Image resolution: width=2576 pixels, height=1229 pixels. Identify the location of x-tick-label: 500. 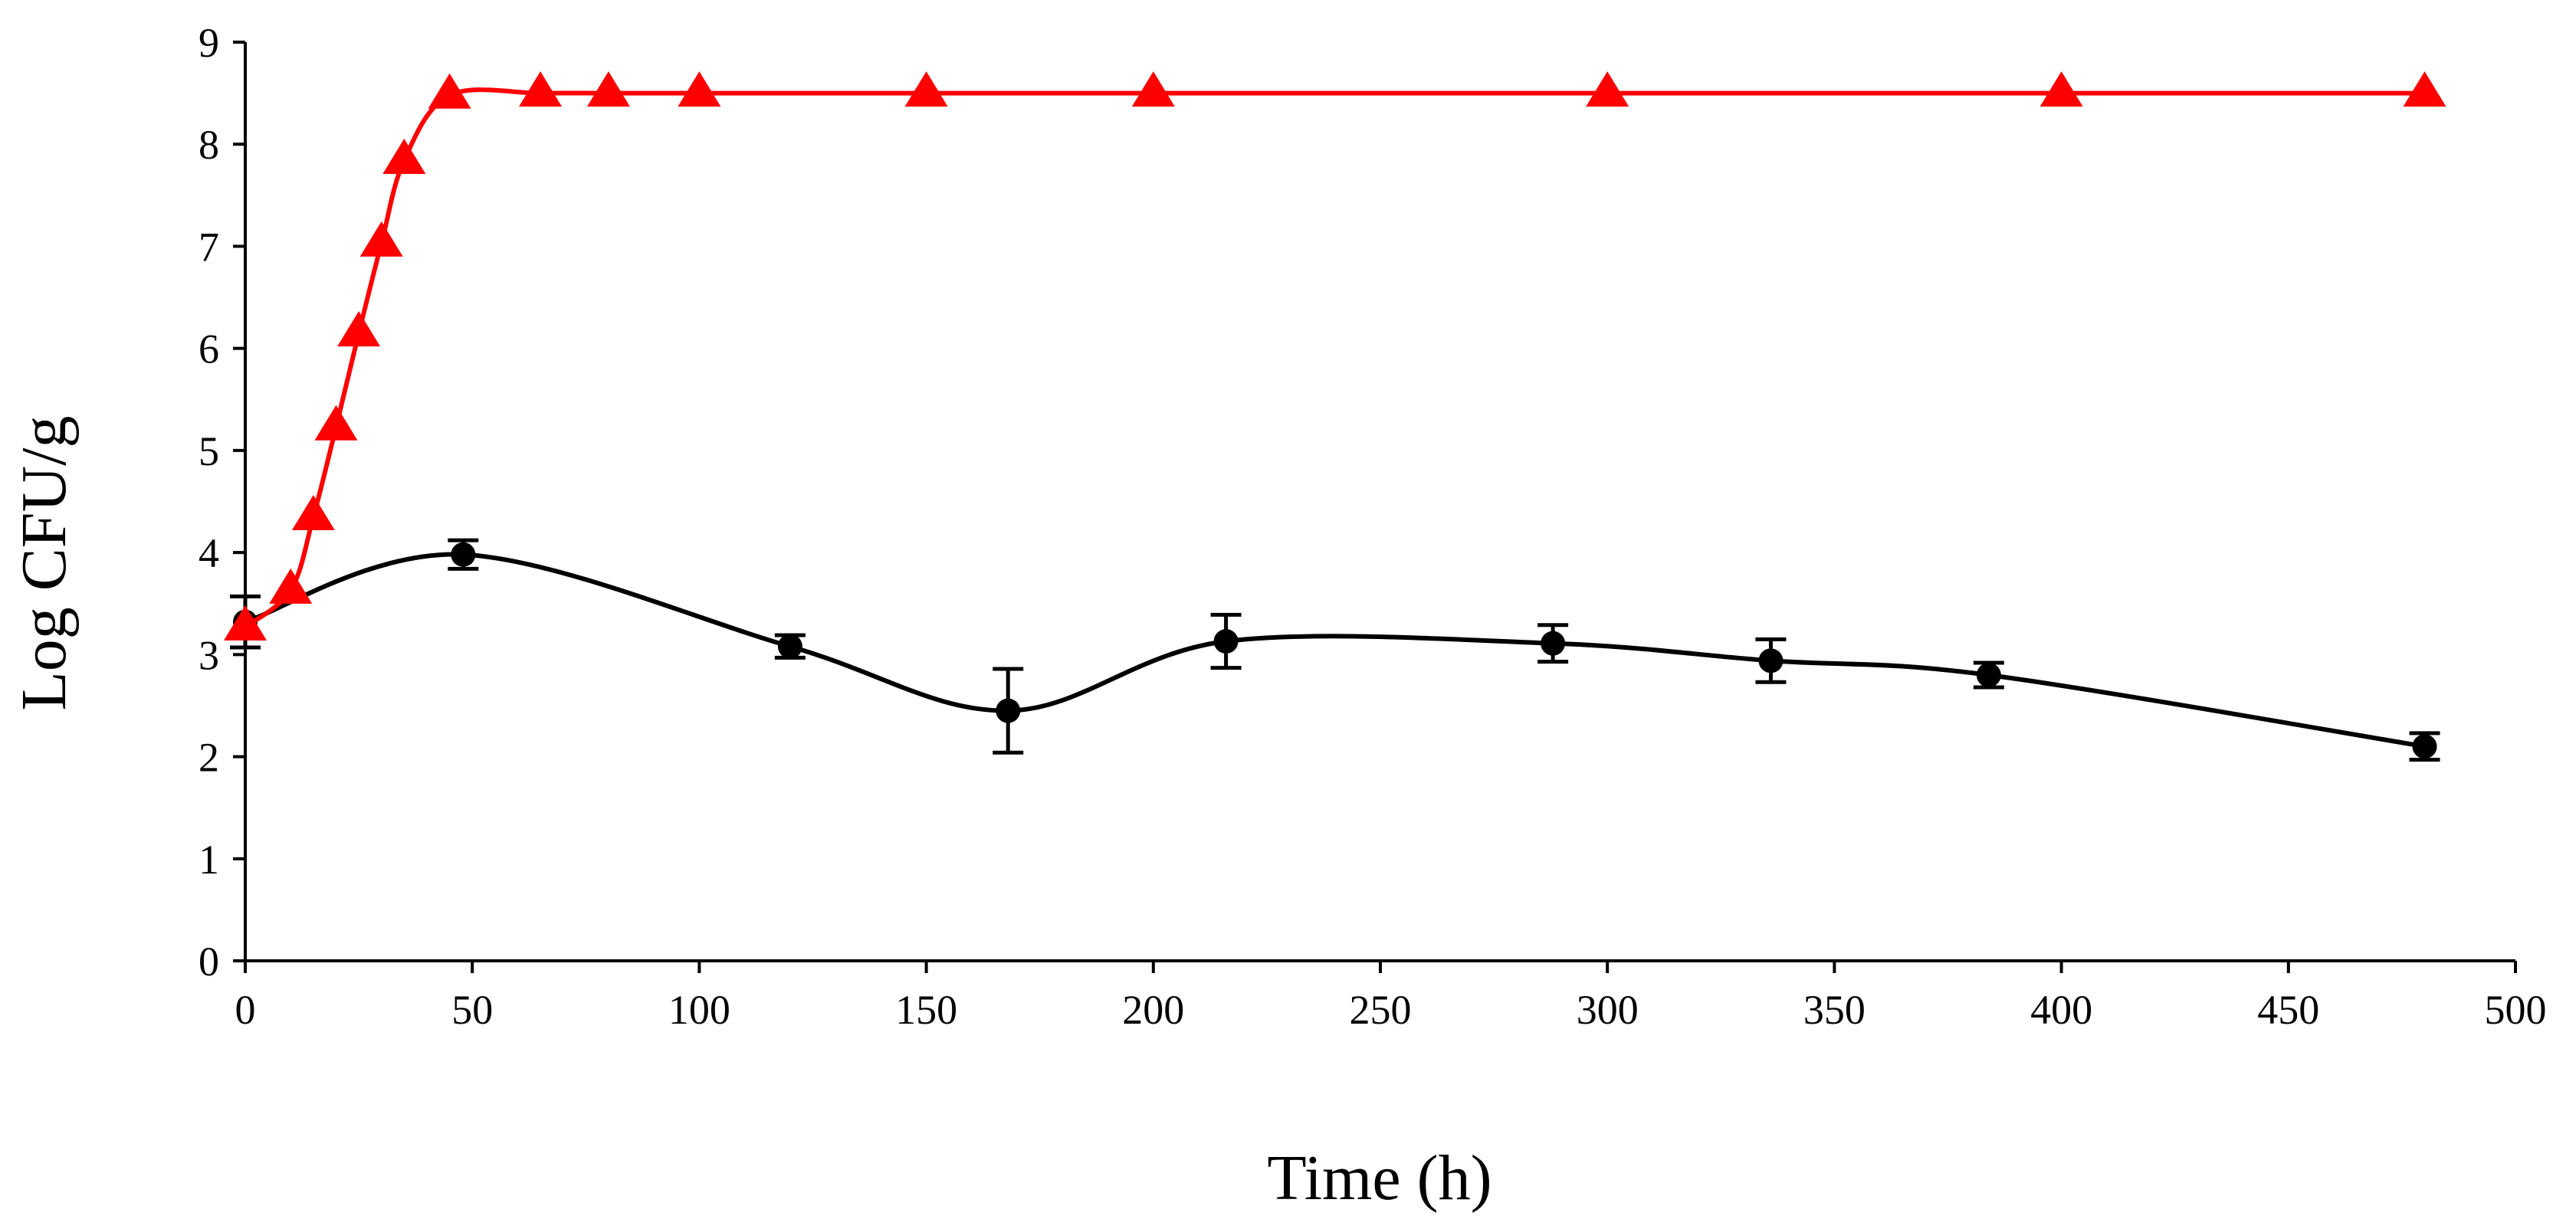
(2516, 1010).